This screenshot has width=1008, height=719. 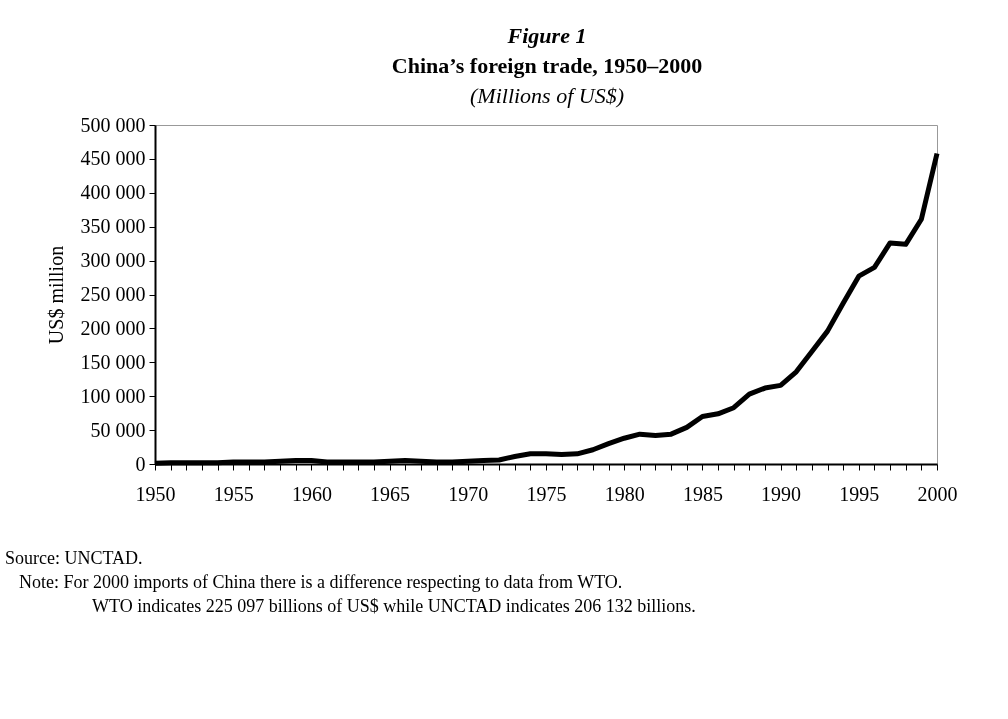 What do you see at coordinates (113, 361) in the screenshot?
I see `y-tick-label: 150 000` at bounding box center [113, 361].